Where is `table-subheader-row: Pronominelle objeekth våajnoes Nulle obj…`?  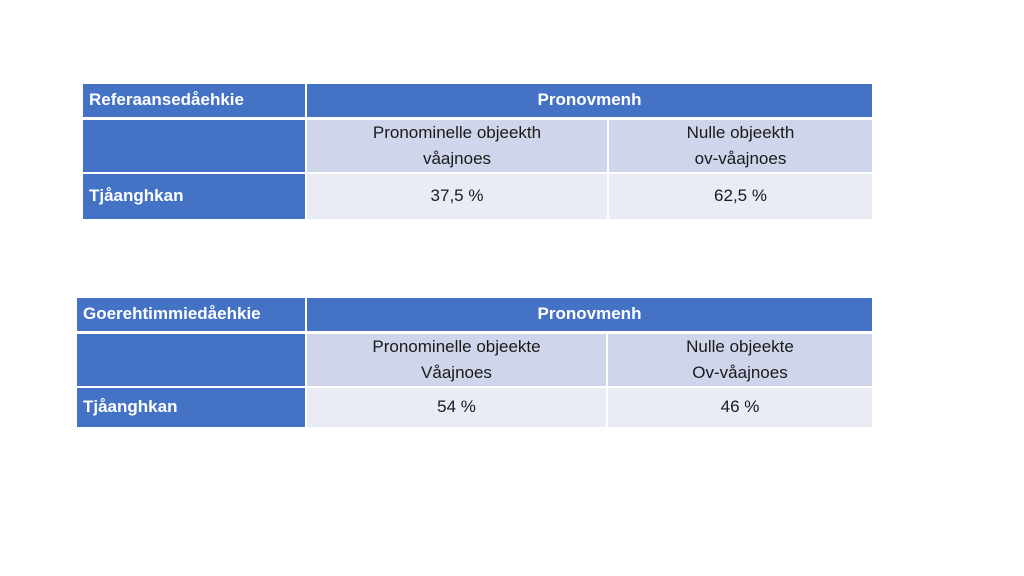 table-subheader-row: Pronominelle objeekth våajnoes Nulle obj… is located at coordinates (477, 146).